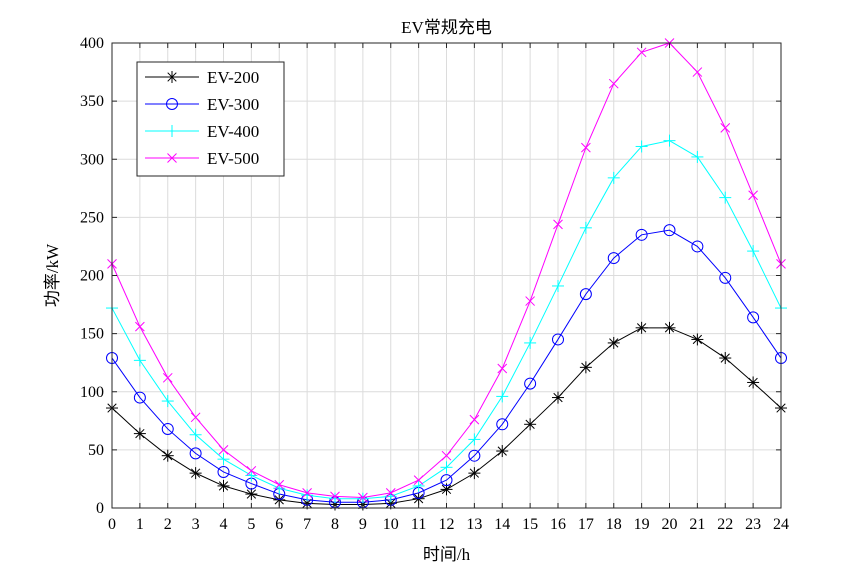 The height and width of the screenshot is (570, 865). I want to click on y-tick-label: 300, so click(92, 159).